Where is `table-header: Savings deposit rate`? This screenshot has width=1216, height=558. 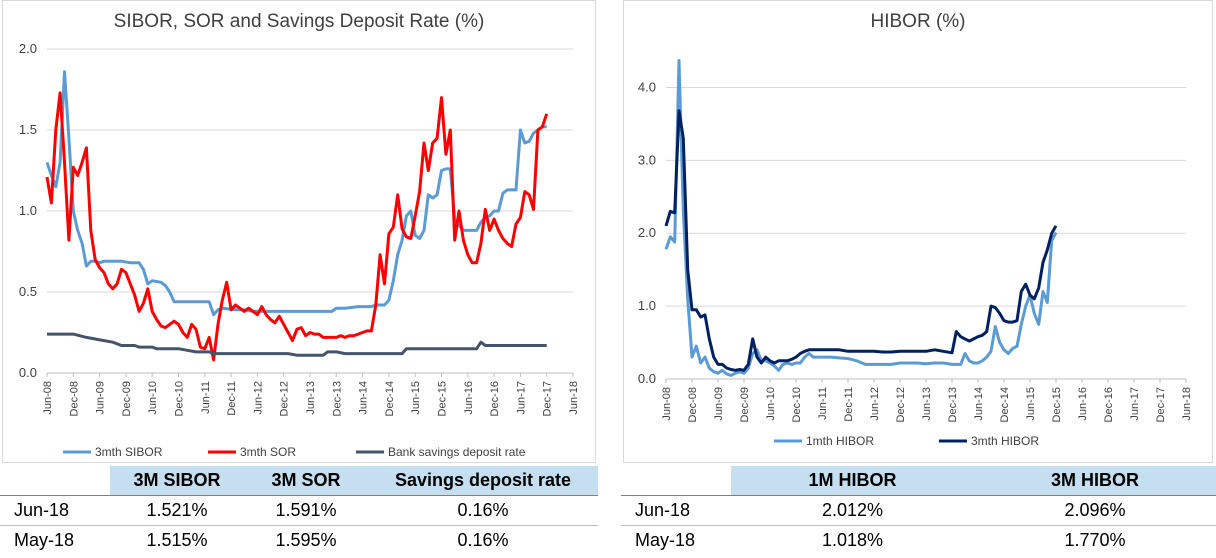 table-header: Savings deposit rate is located at coordinates (483, 481).